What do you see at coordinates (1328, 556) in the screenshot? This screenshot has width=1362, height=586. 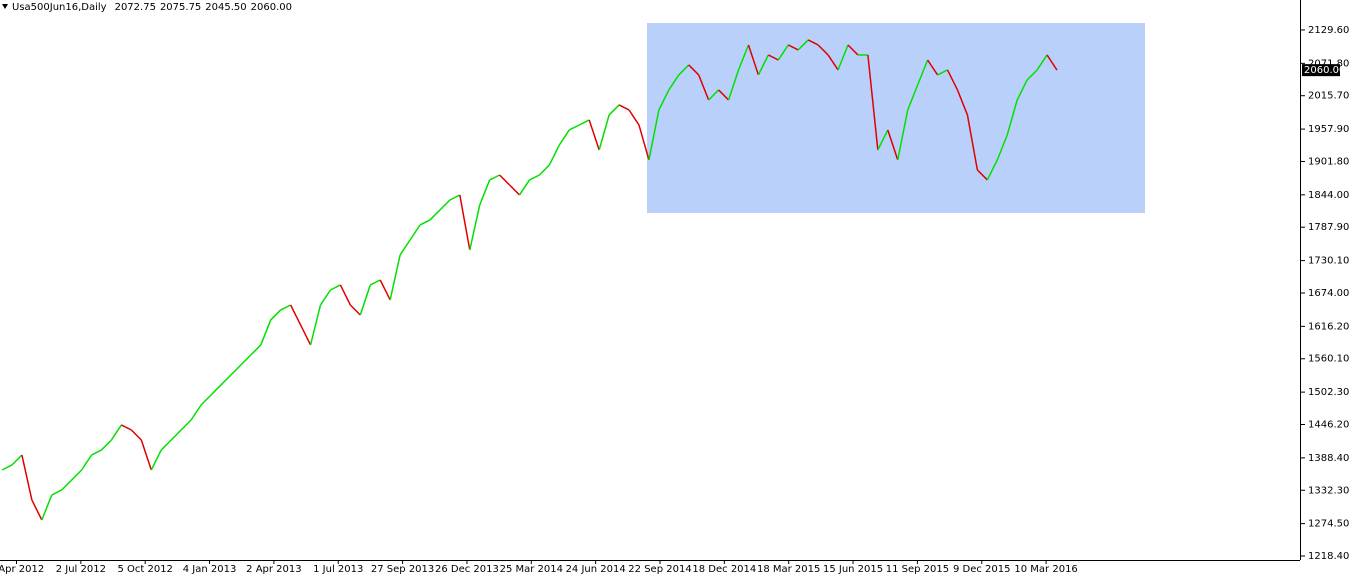 I see `y-tick-label: 1218.40` at bounding box center [1328, 556].